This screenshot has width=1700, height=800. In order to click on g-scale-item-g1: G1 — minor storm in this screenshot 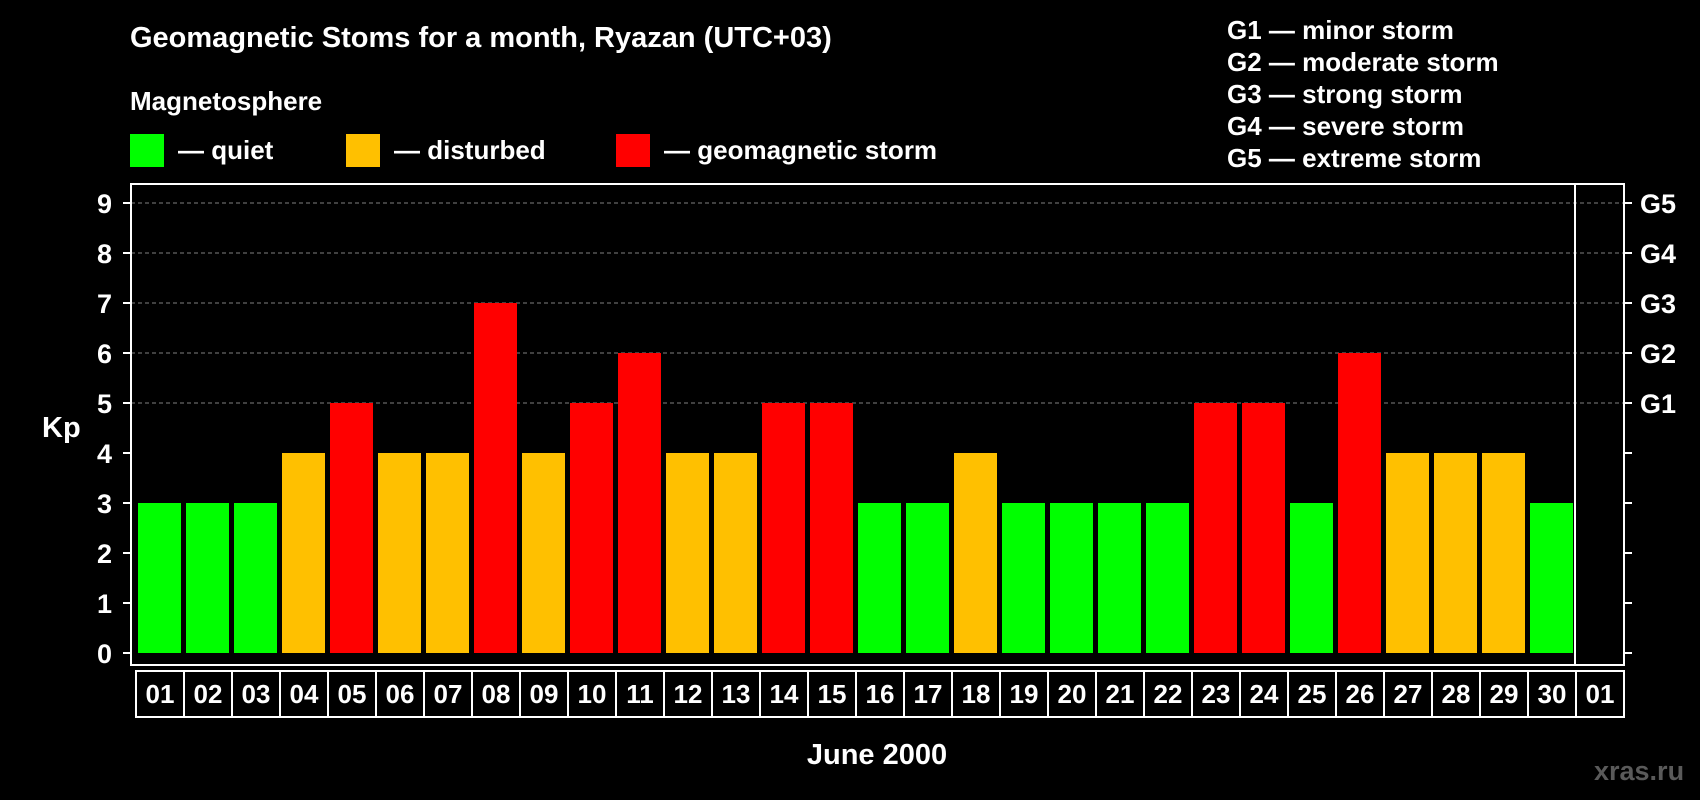, I will do `click(1340, 30)`.